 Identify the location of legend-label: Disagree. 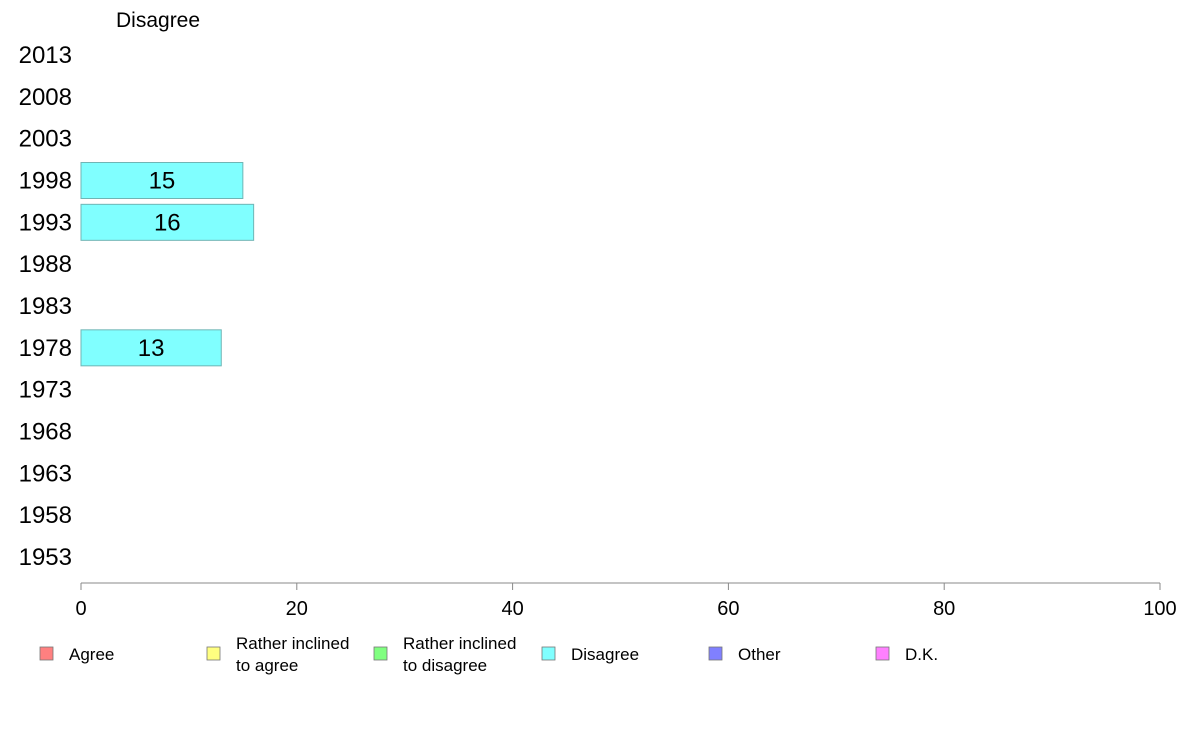
(605, 654).